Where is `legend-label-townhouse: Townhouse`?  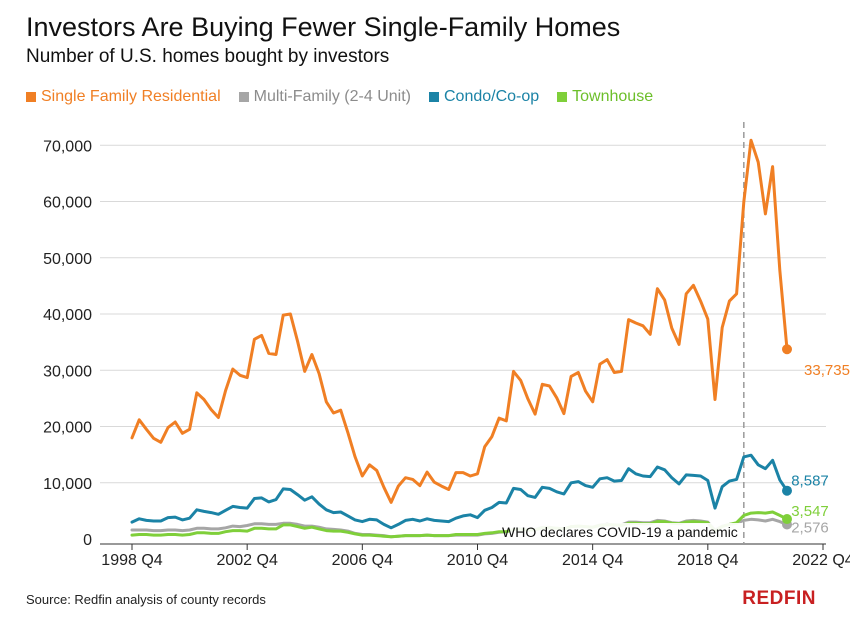 legend-label-townhouse: Townhouse is located at coordinates (613, 96).